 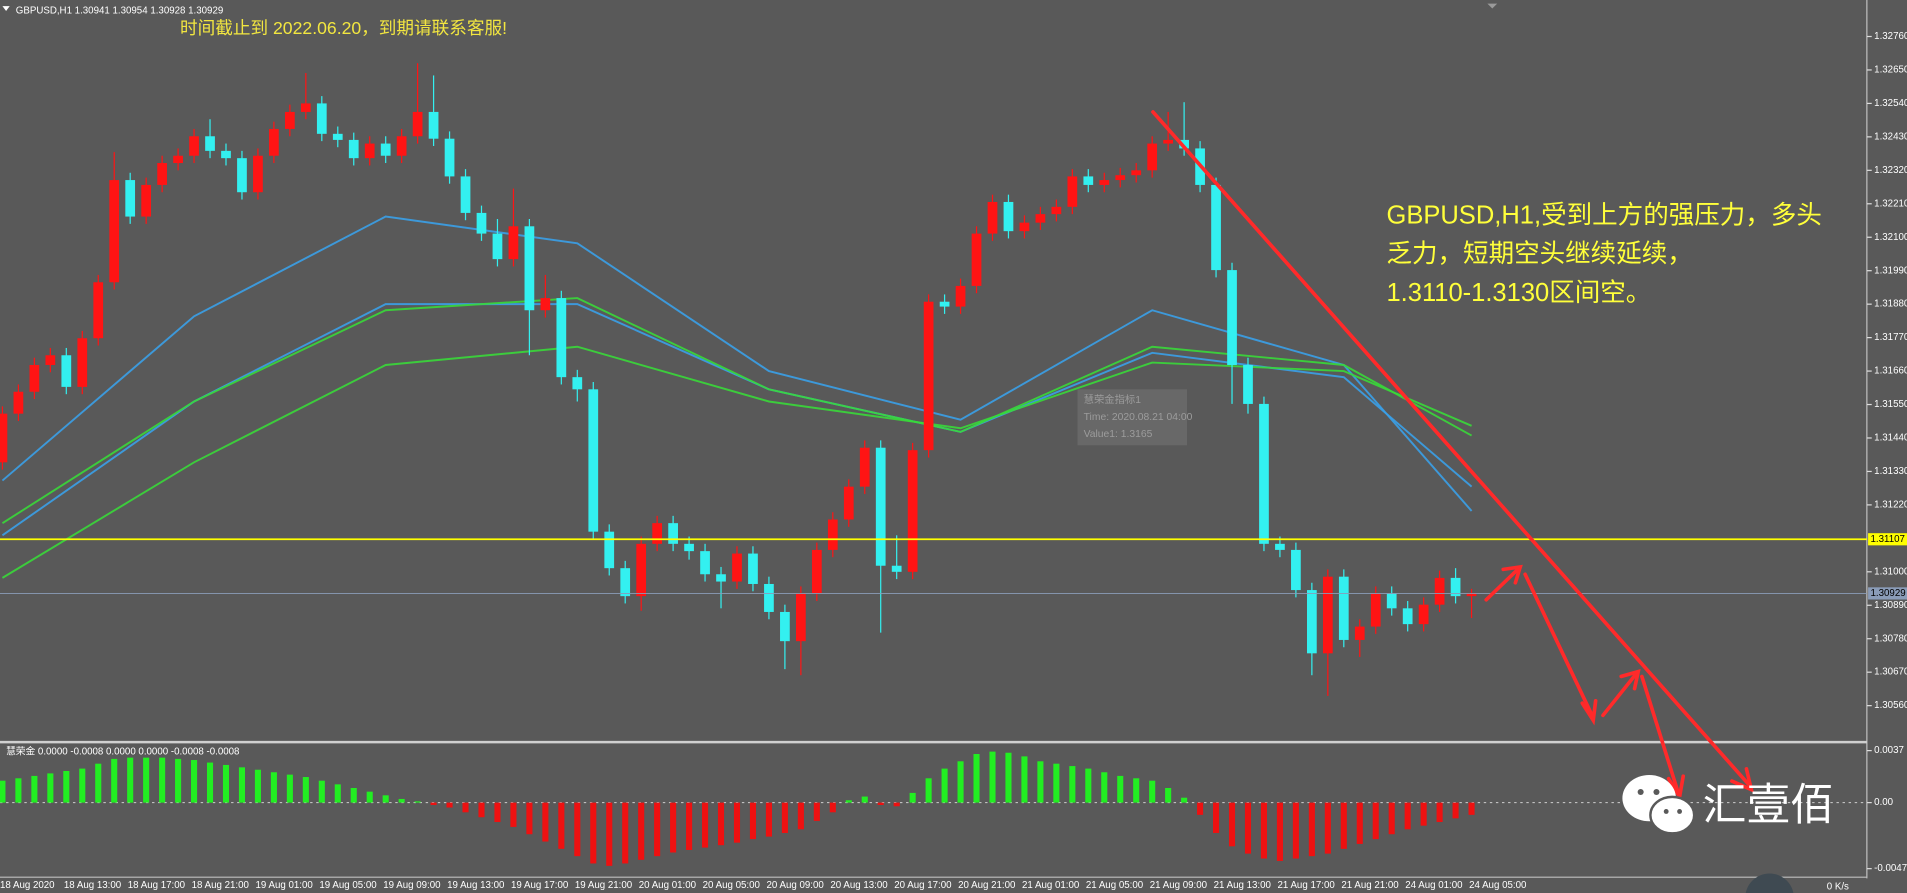 I want to click on icon-eye, so click(x=1680, y=811).